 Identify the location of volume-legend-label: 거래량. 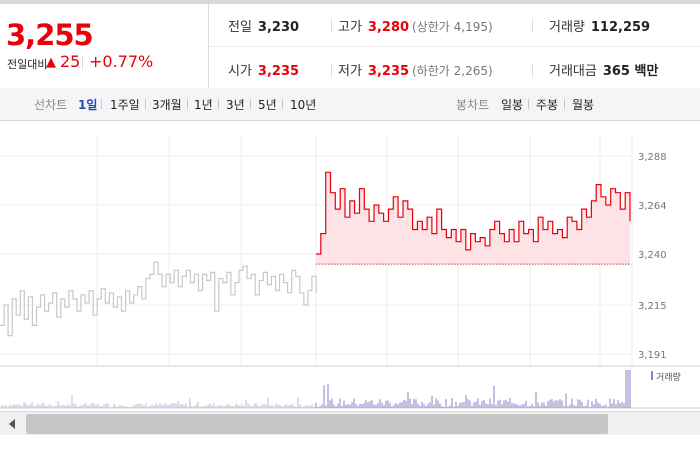
(668, 377).